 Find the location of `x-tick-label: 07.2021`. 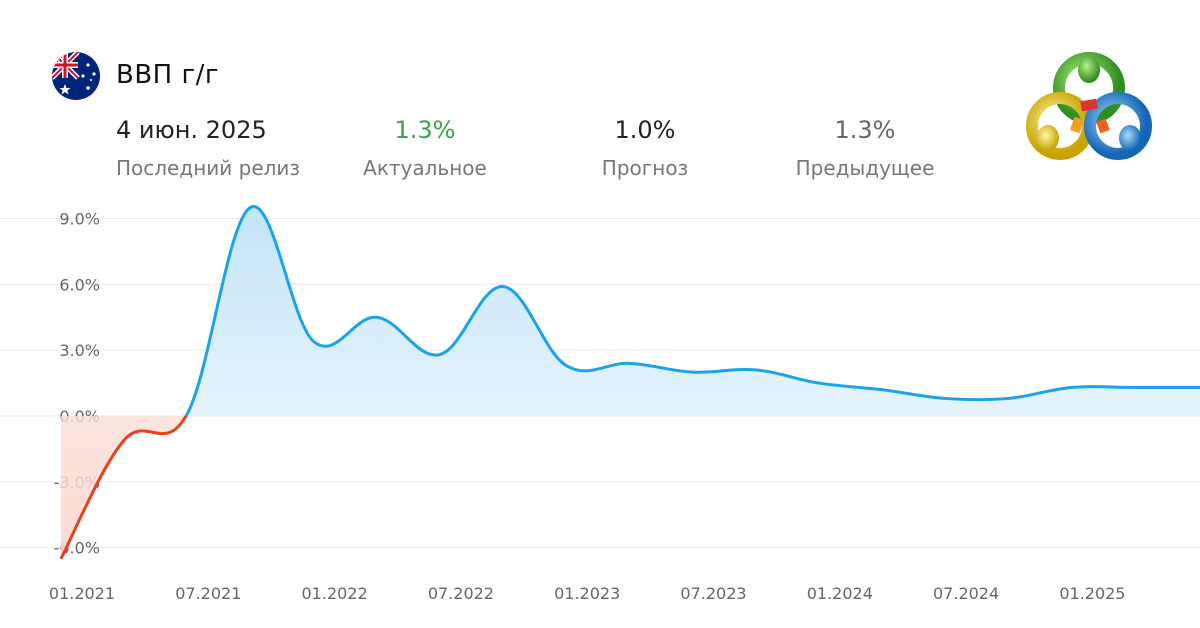

x-tick-label: 07.2021 is located at coordinates (208, 593).